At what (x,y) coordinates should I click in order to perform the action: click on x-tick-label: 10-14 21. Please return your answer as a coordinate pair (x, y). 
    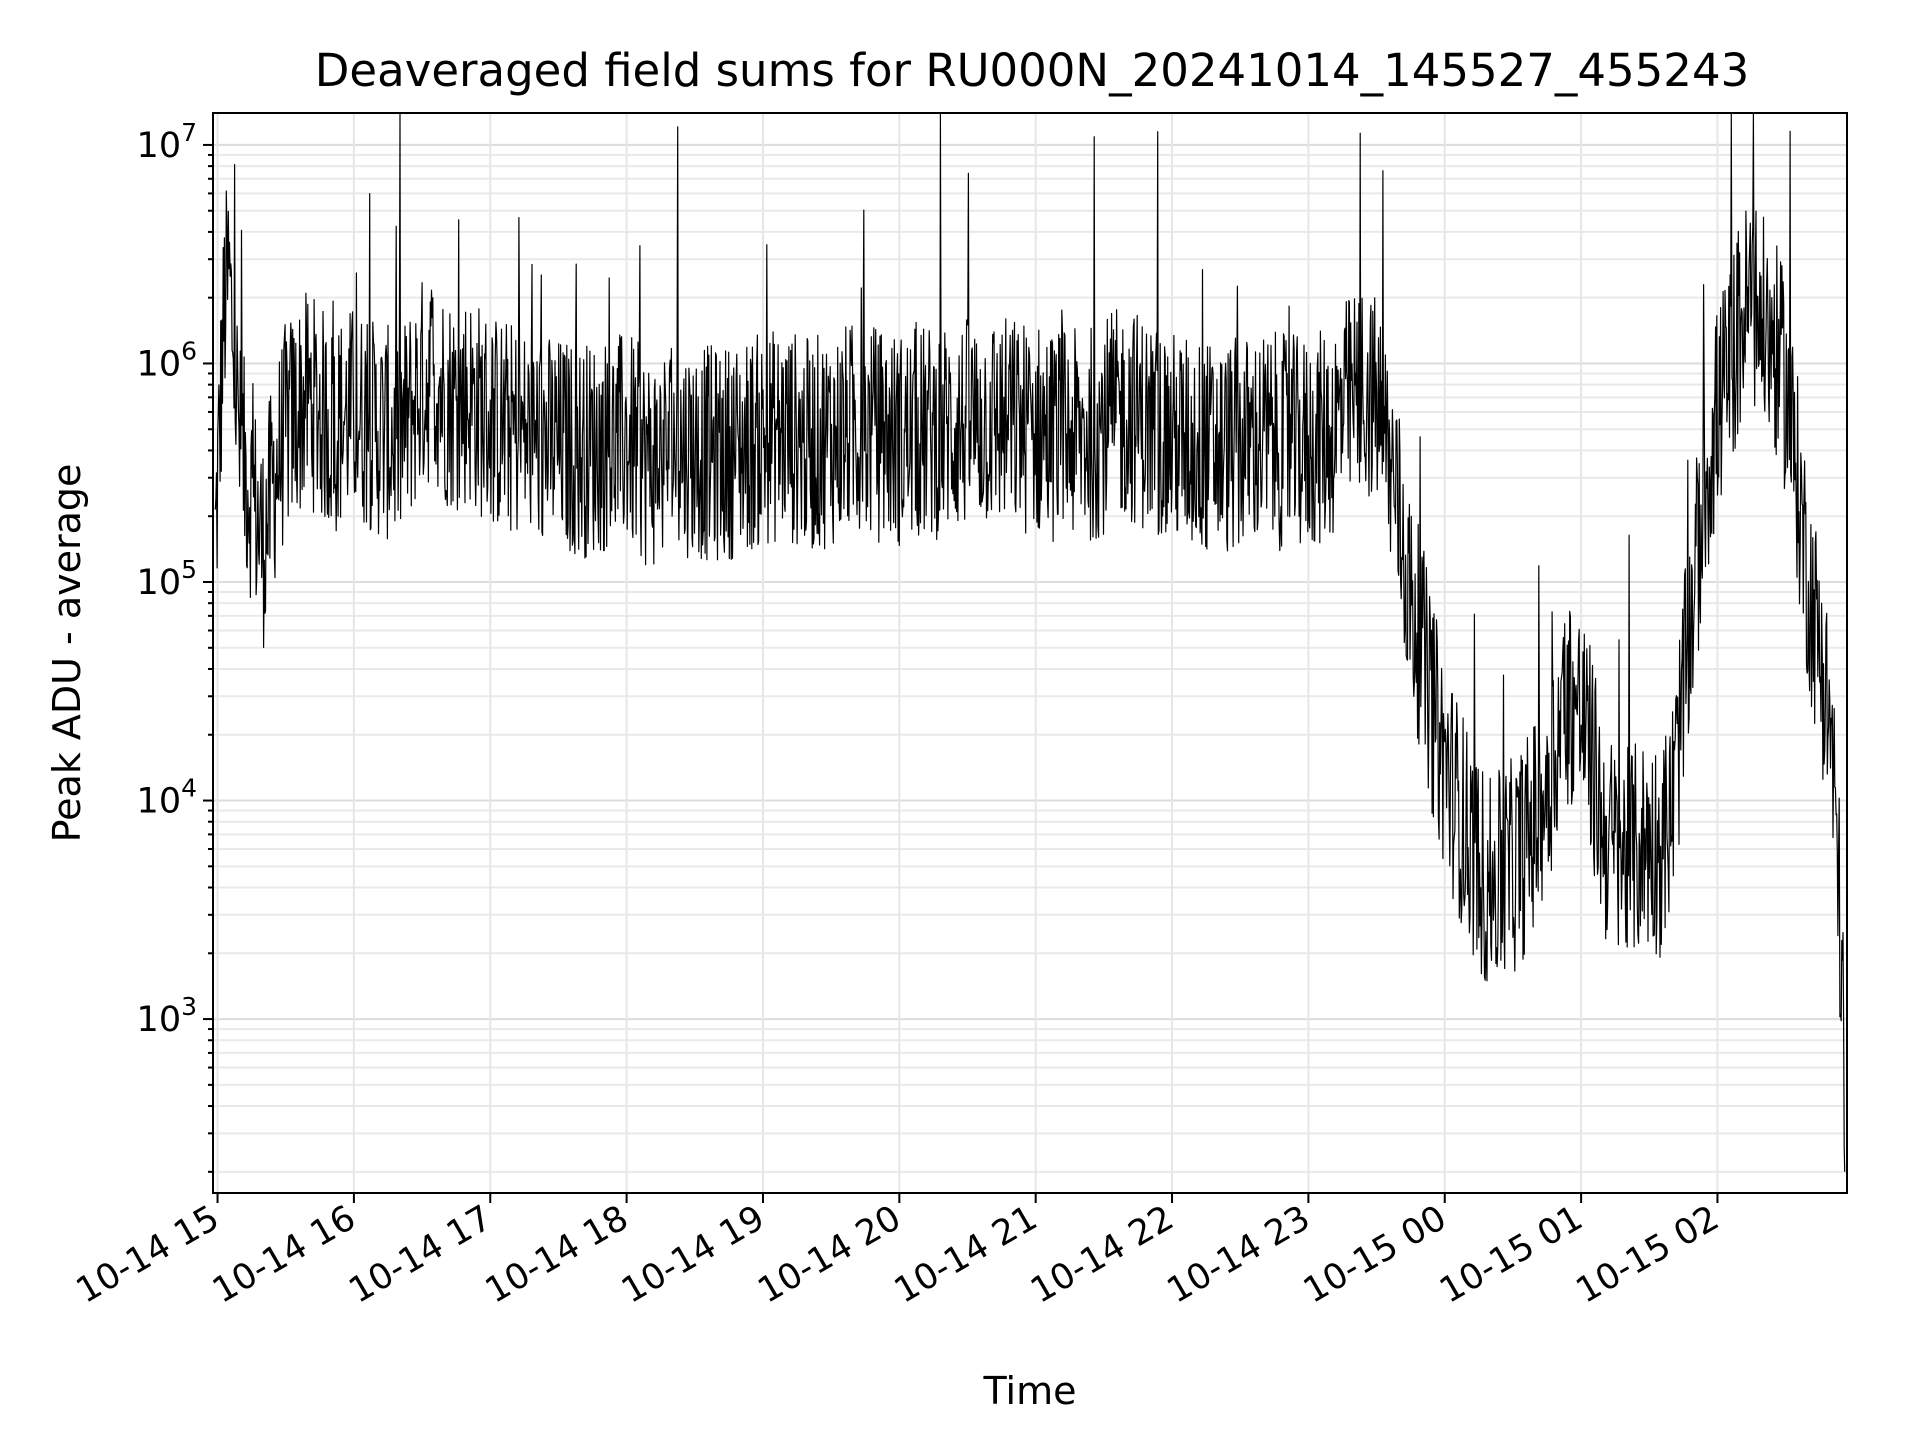
    Looking at the image, I should click on (966, 1254).